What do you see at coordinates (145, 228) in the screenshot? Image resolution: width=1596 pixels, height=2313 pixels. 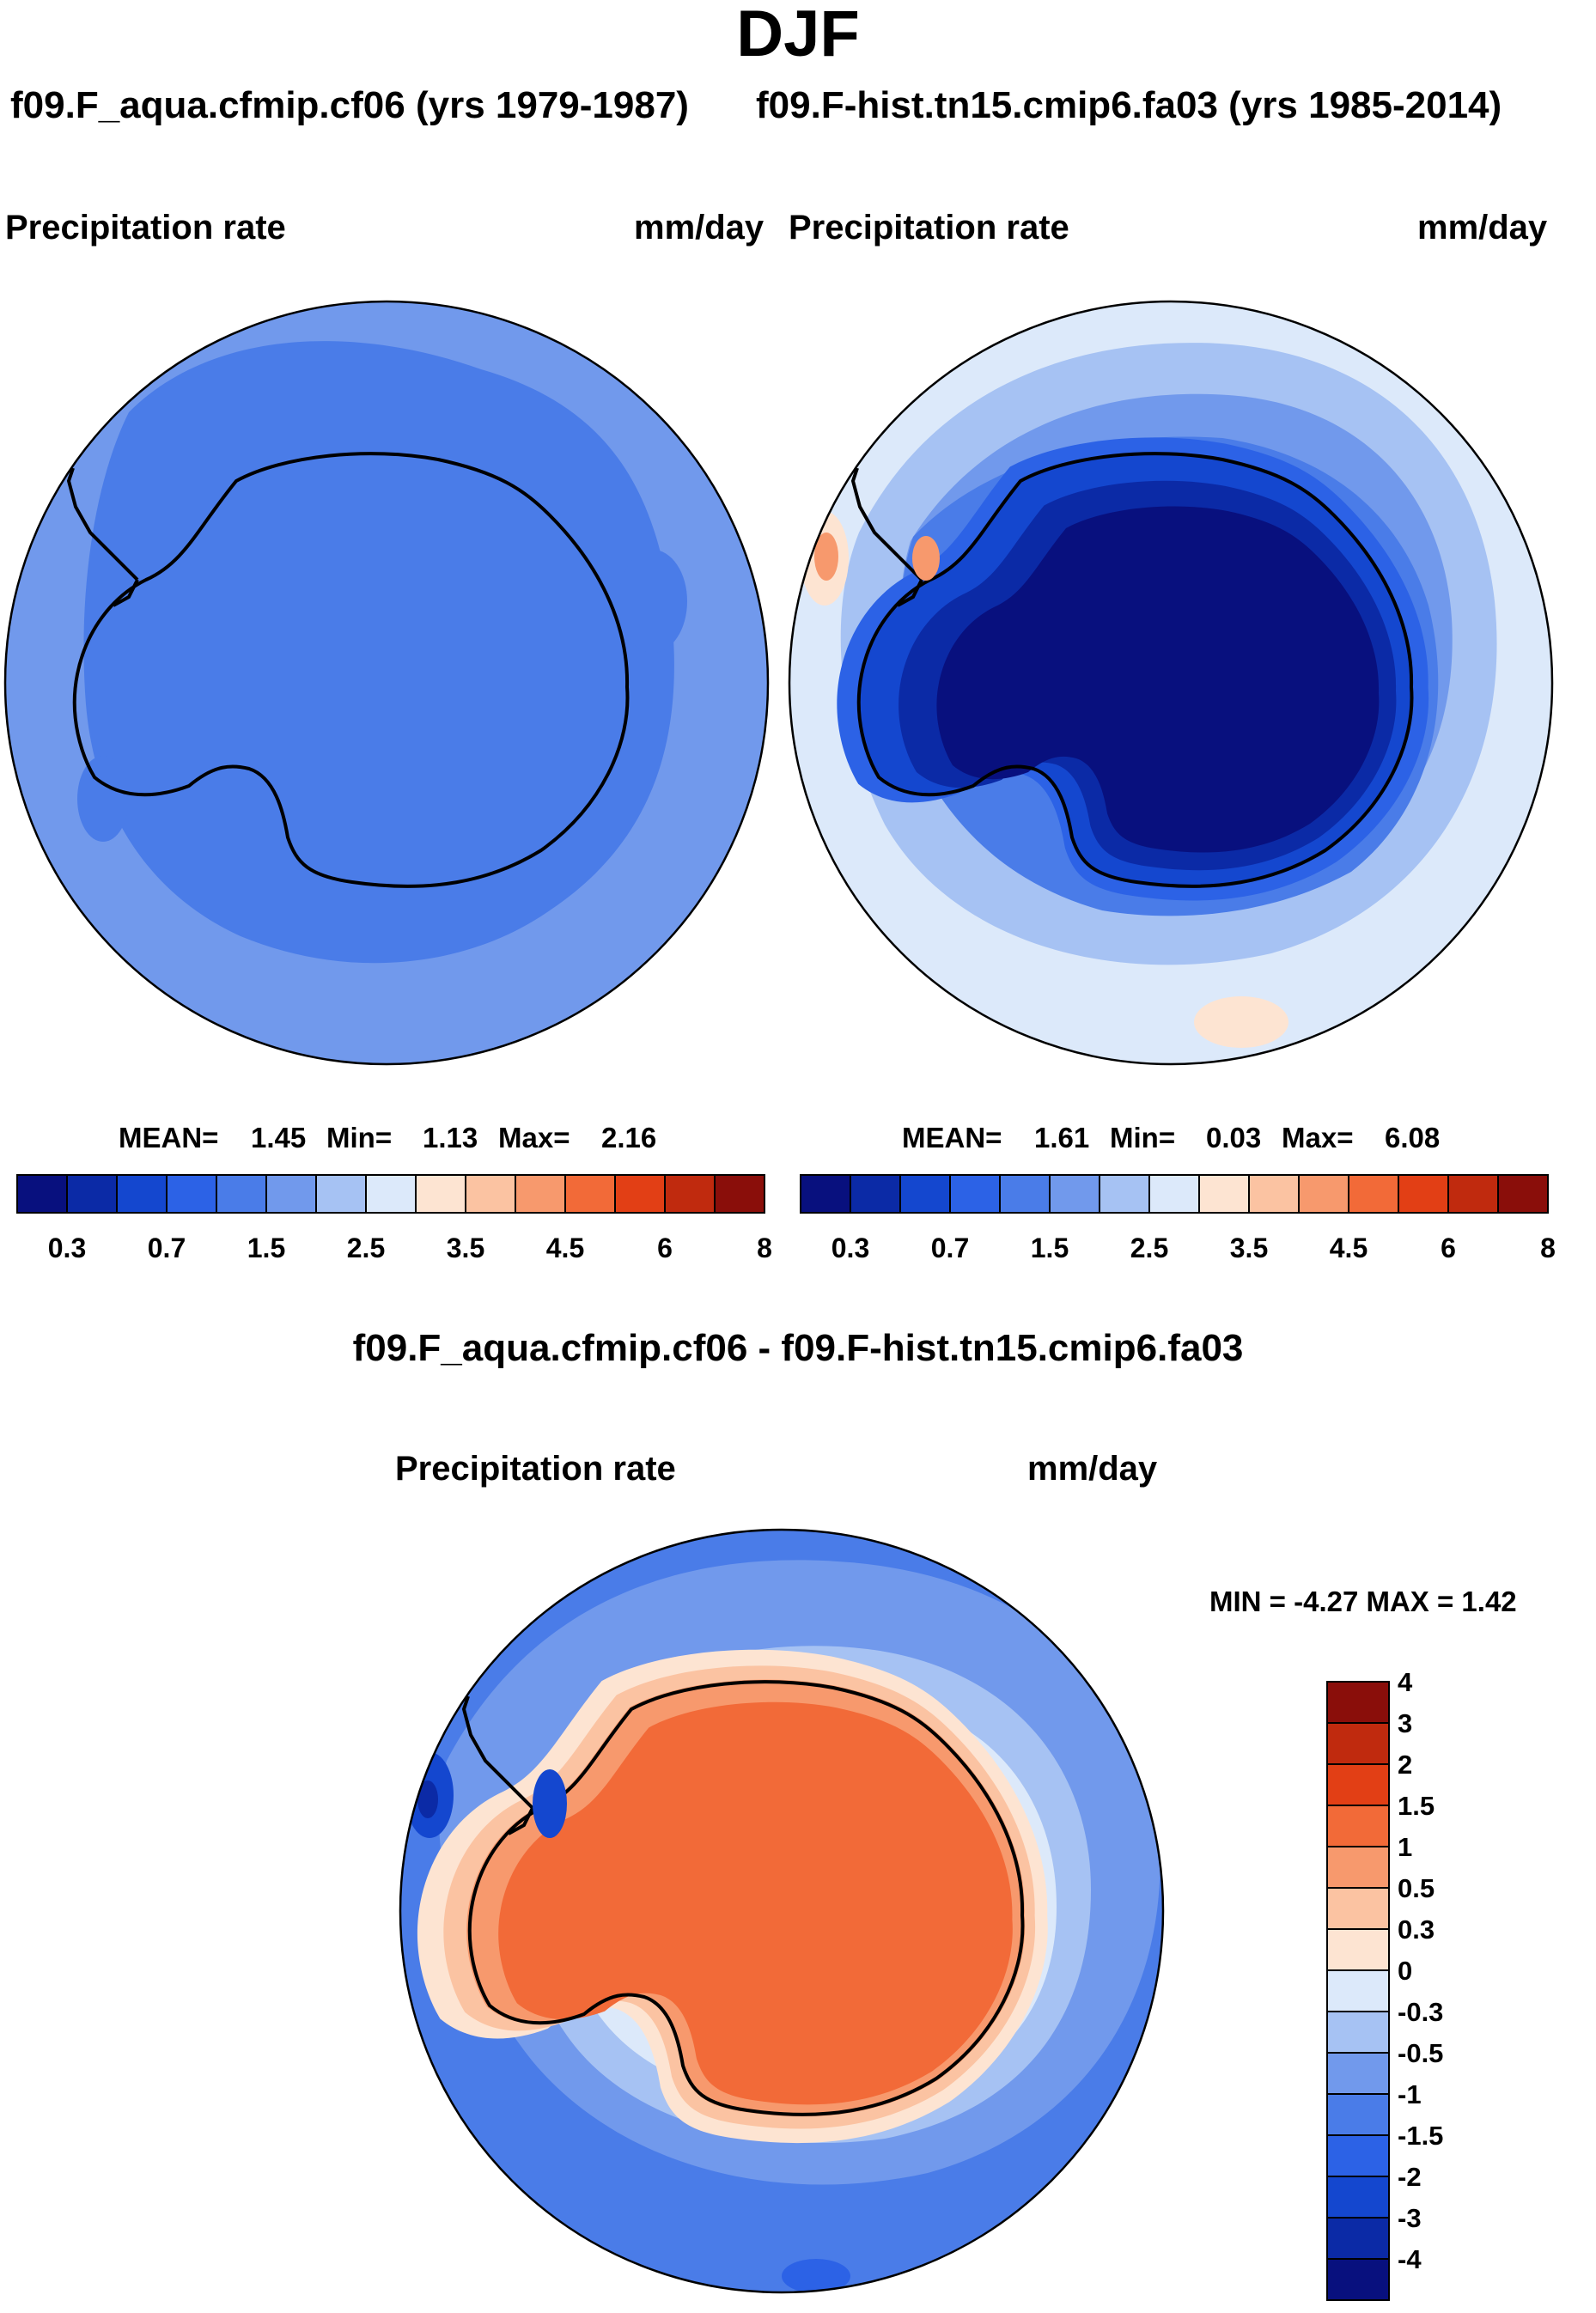 I see `panel-1-variable: Precipitation rate` at bounding box center [145, 228].